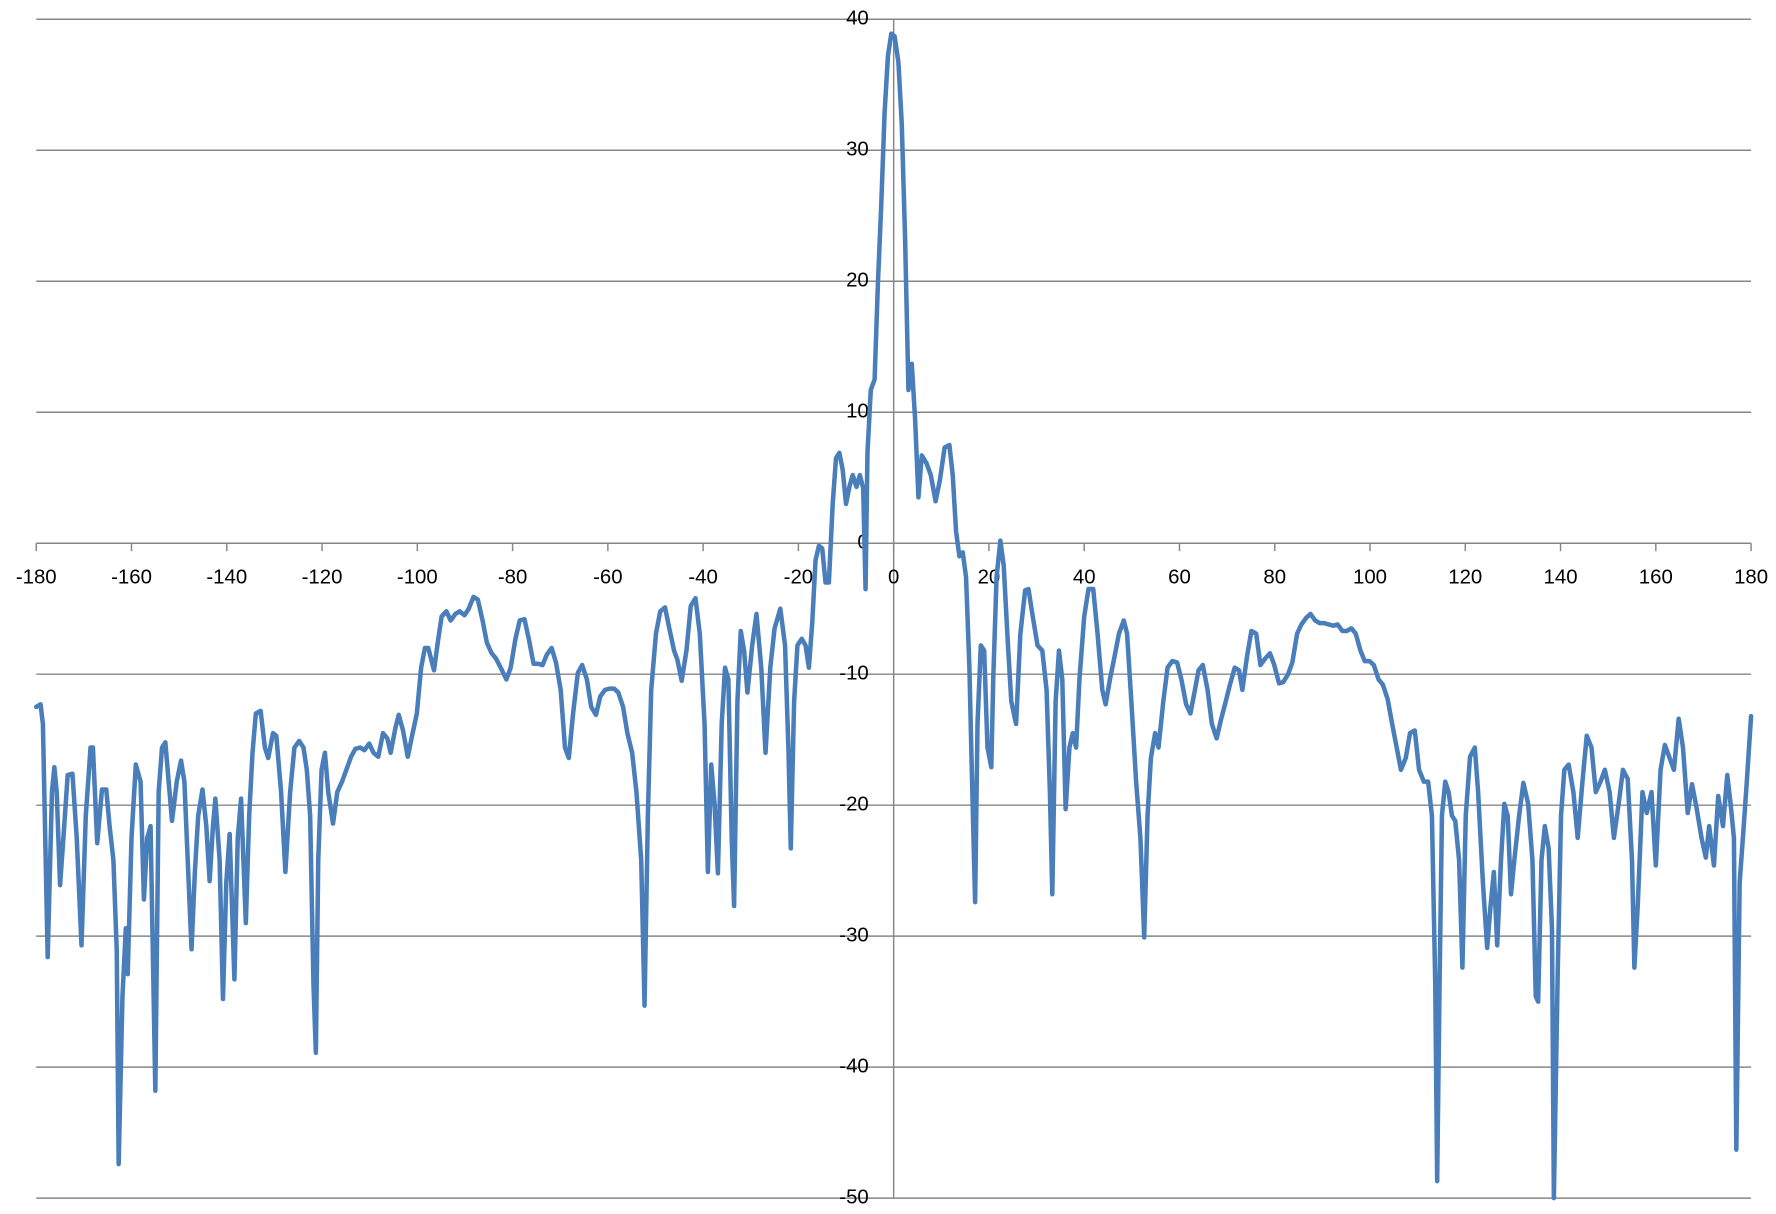  What do you see at coordinates (1274, 578) in the screenshot?
I see `x-tick-label: 80` at bounding box center [1274, 578].